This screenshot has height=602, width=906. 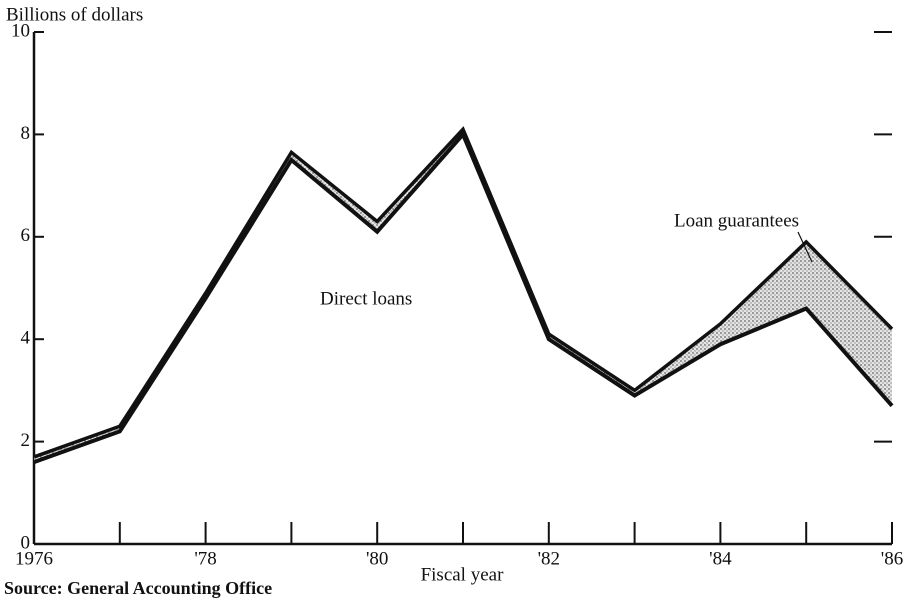 I want to click on axis-title: Billions of dollars, so click(x=74, y=14).